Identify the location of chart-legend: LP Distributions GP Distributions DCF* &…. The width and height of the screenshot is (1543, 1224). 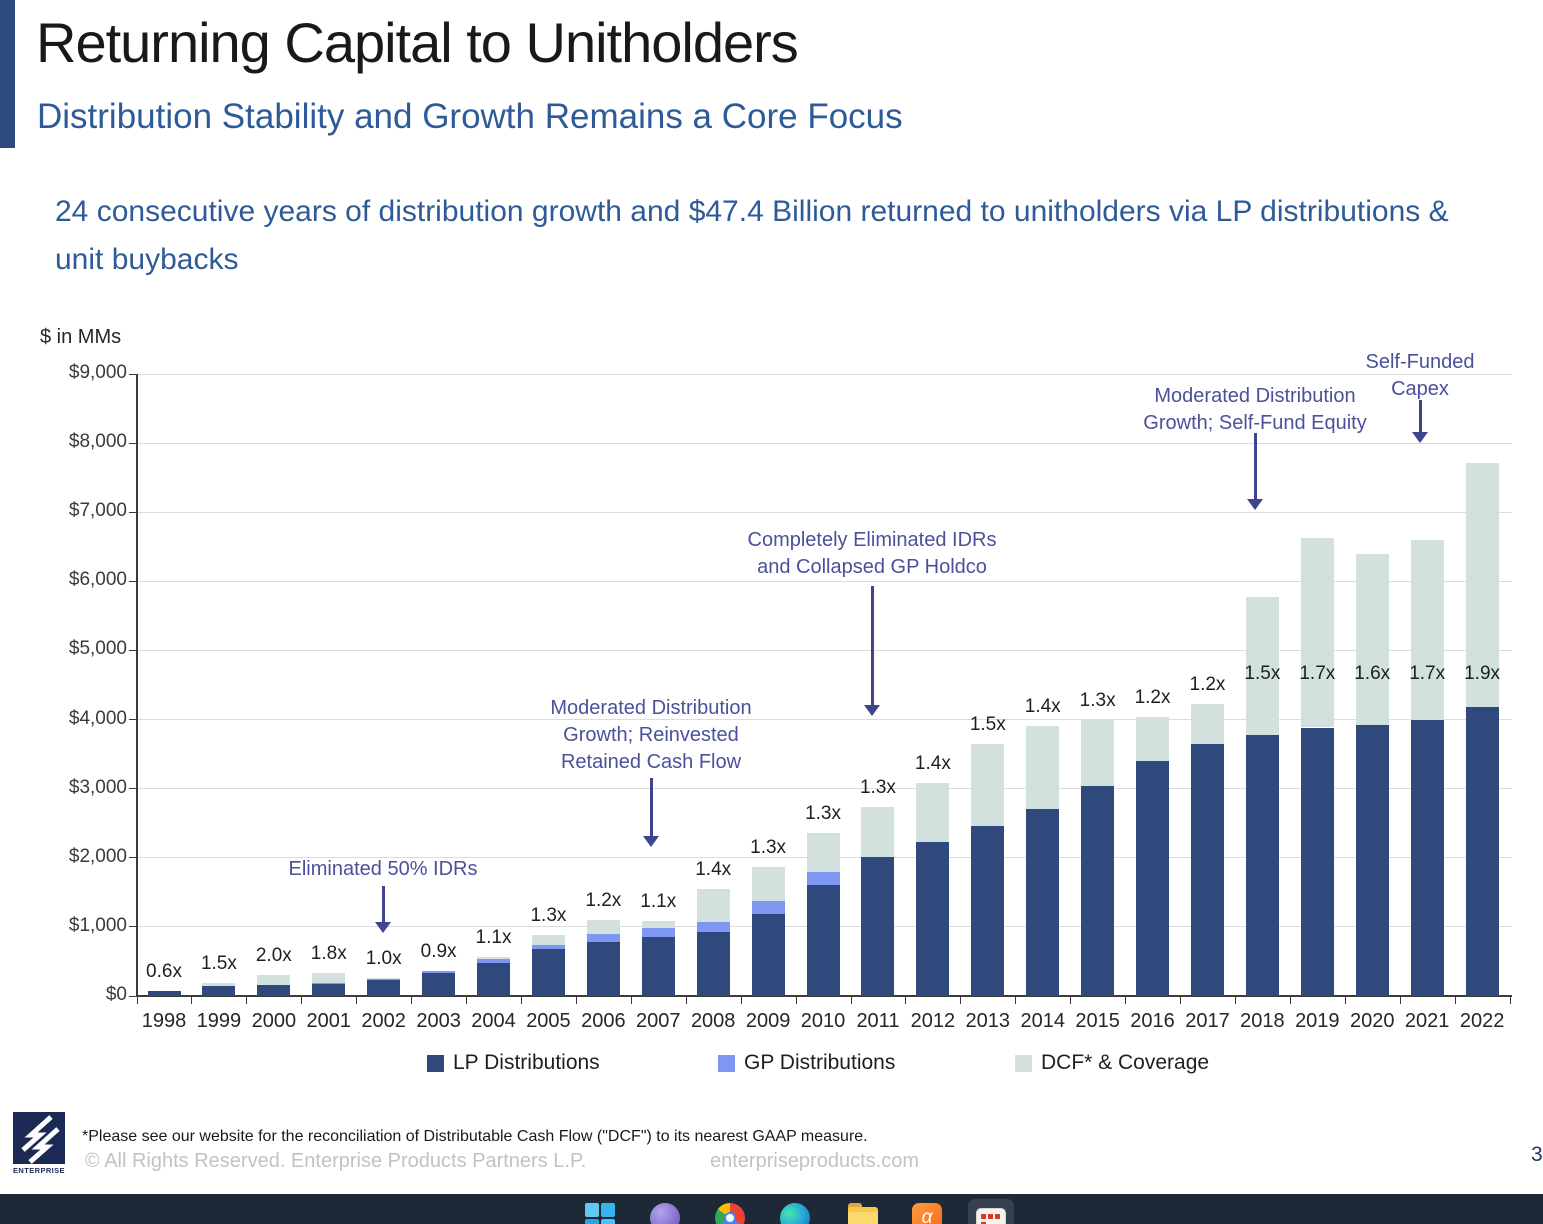
(771, 1063).